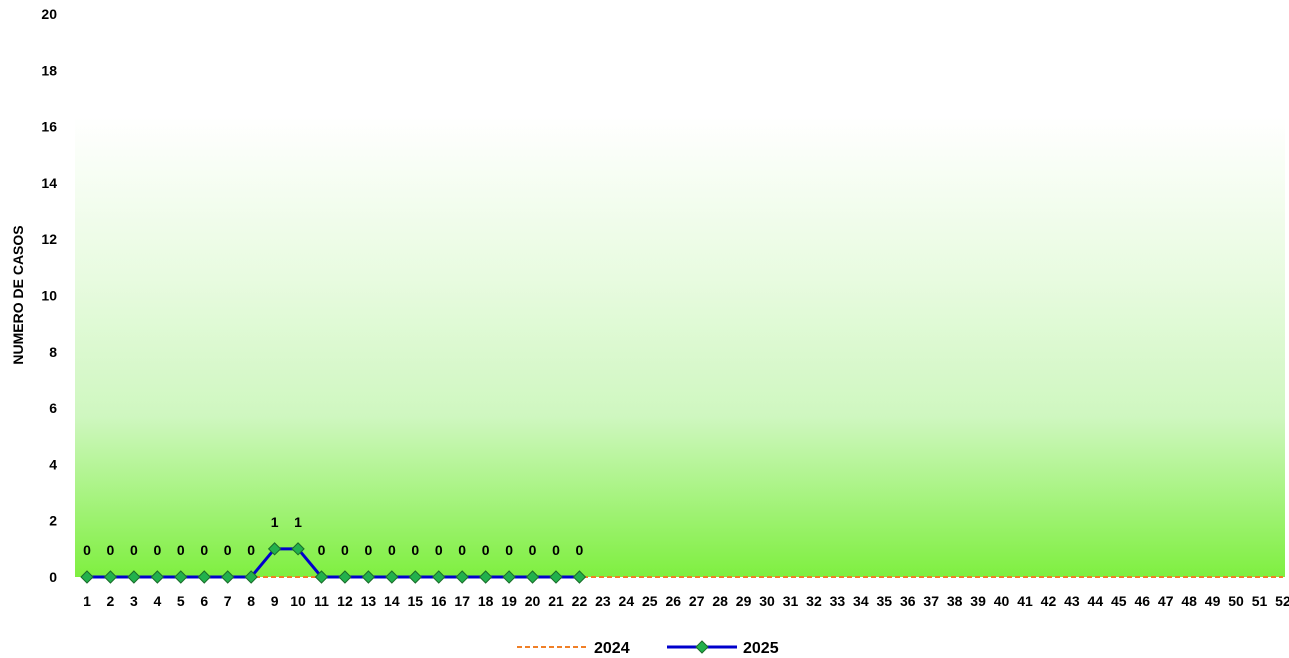  What do you see at coordinates (978, 601) in the screenshot?
I see `x-tick-label: 39` at bounding box center [978, 601].